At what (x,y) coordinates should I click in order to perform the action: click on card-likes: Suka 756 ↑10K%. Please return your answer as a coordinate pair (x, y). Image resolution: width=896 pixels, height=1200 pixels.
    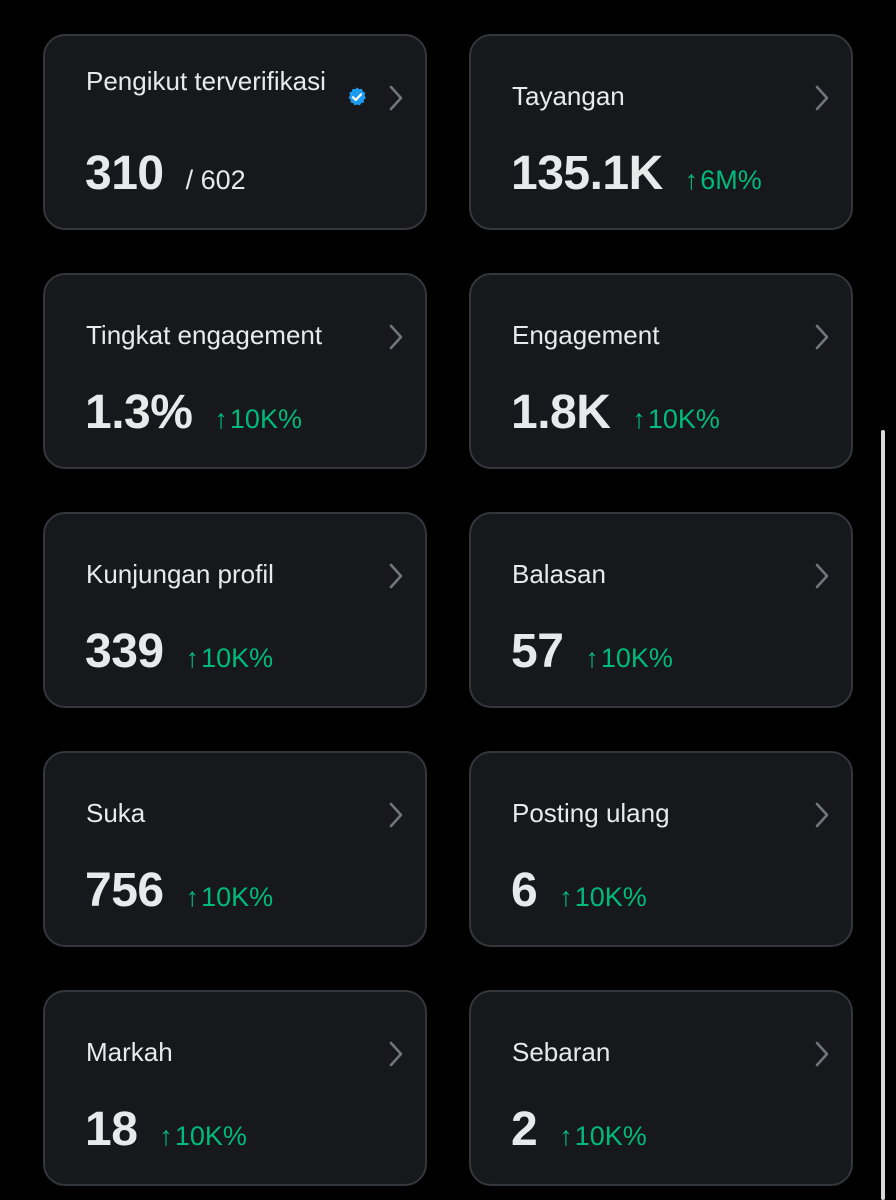
    Looking at the image, I should click on (235, 849).